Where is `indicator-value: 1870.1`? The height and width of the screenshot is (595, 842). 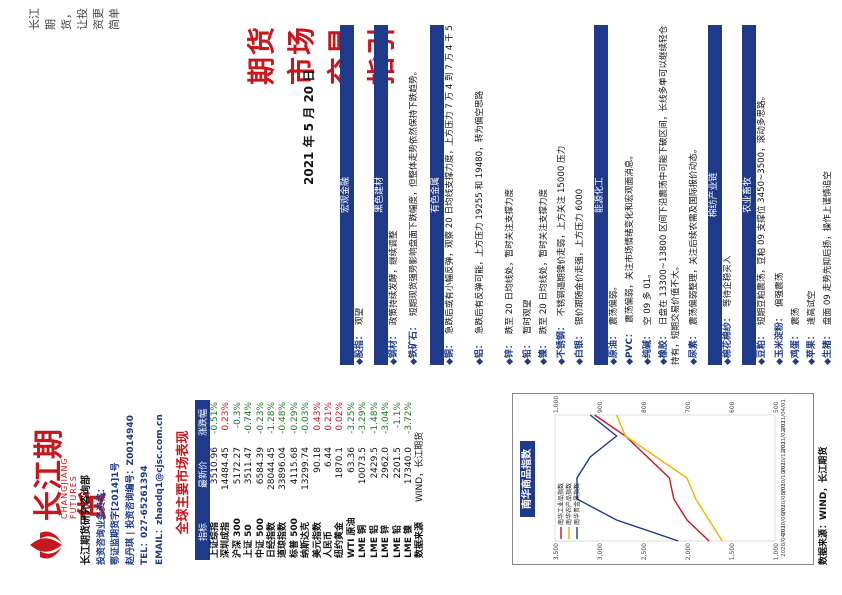 indicator-value: 1870.1 is located at coordinates (340, 463).